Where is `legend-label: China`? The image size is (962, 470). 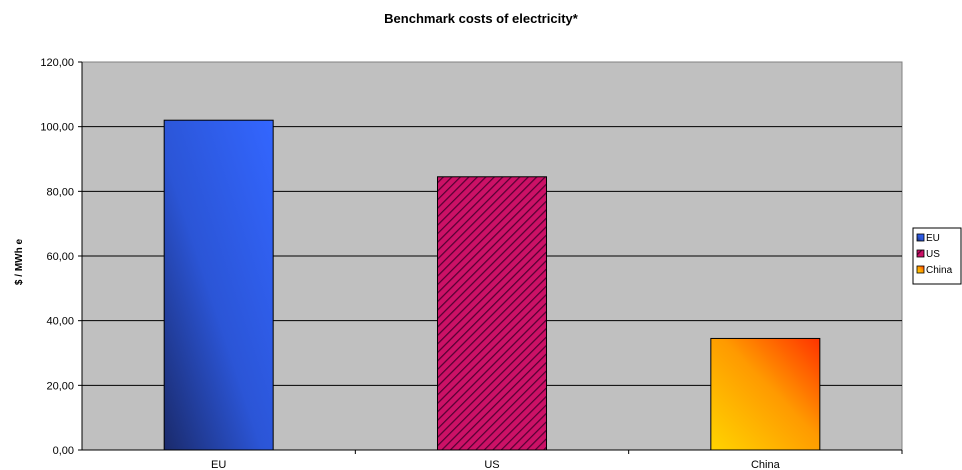 legend-label: China is located at coordinates (939, 270).